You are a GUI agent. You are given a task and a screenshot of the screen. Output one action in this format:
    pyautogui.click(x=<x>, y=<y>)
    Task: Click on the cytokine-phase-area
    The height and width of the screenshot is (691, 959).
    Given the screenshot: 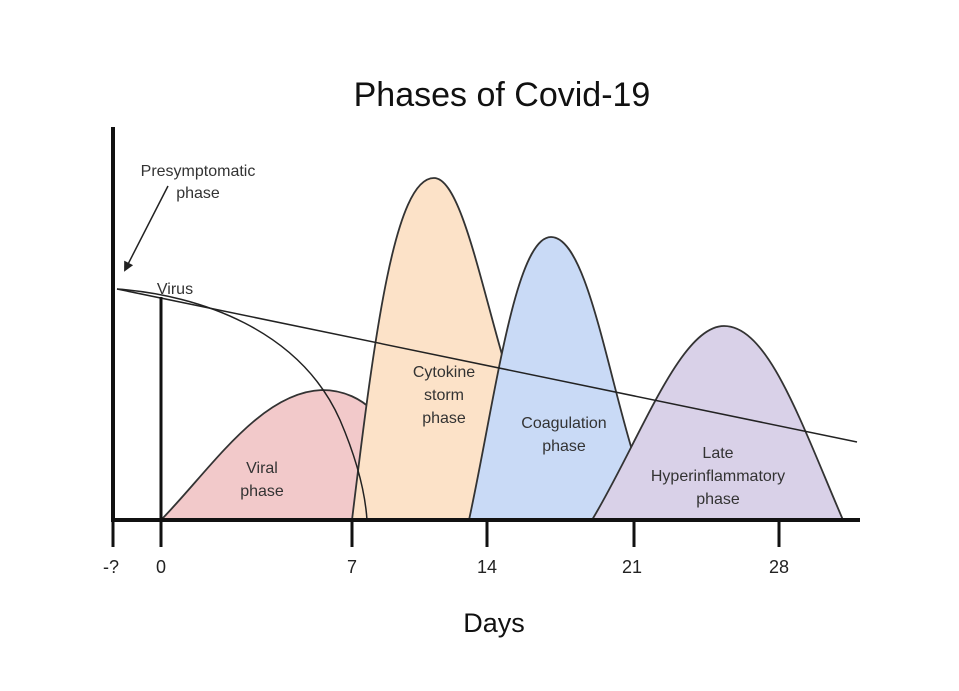 What is the action you would take?
    pyautogui.click(x=428, y=349)
    